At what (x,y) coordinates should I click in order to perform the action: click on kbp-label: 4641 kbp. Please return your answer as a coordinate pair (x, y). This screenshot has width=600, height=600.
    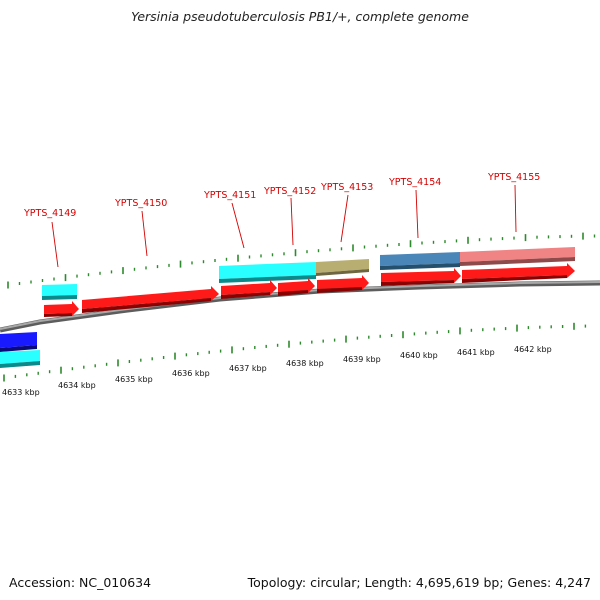
    Looking at the image, I should click on (476, 352).